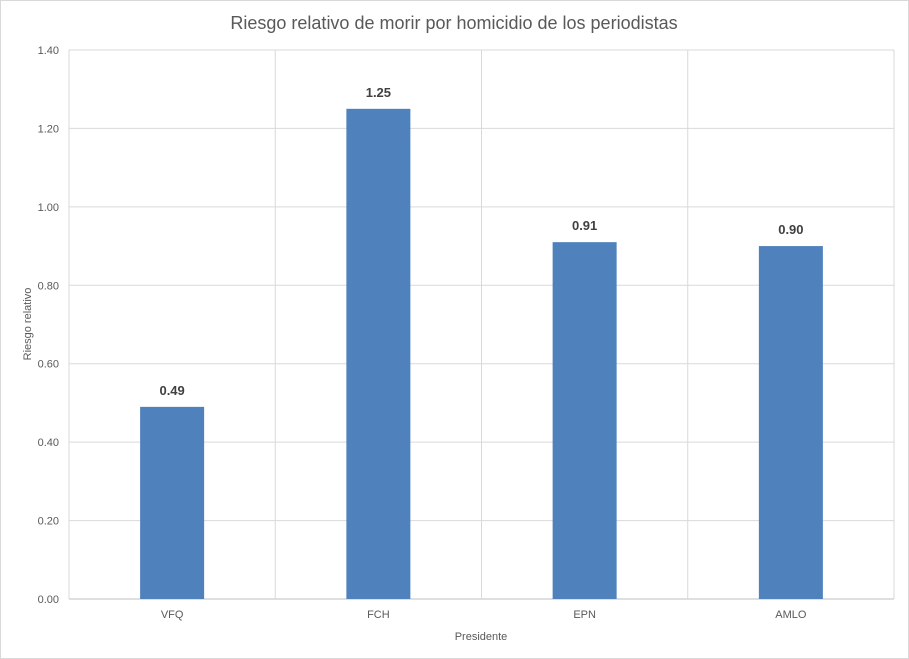  What do you see at coordinates (172, 615) in the screenshot?
I see `x-tick-label-vfq: VFQ` at bounding box center [172, 615].